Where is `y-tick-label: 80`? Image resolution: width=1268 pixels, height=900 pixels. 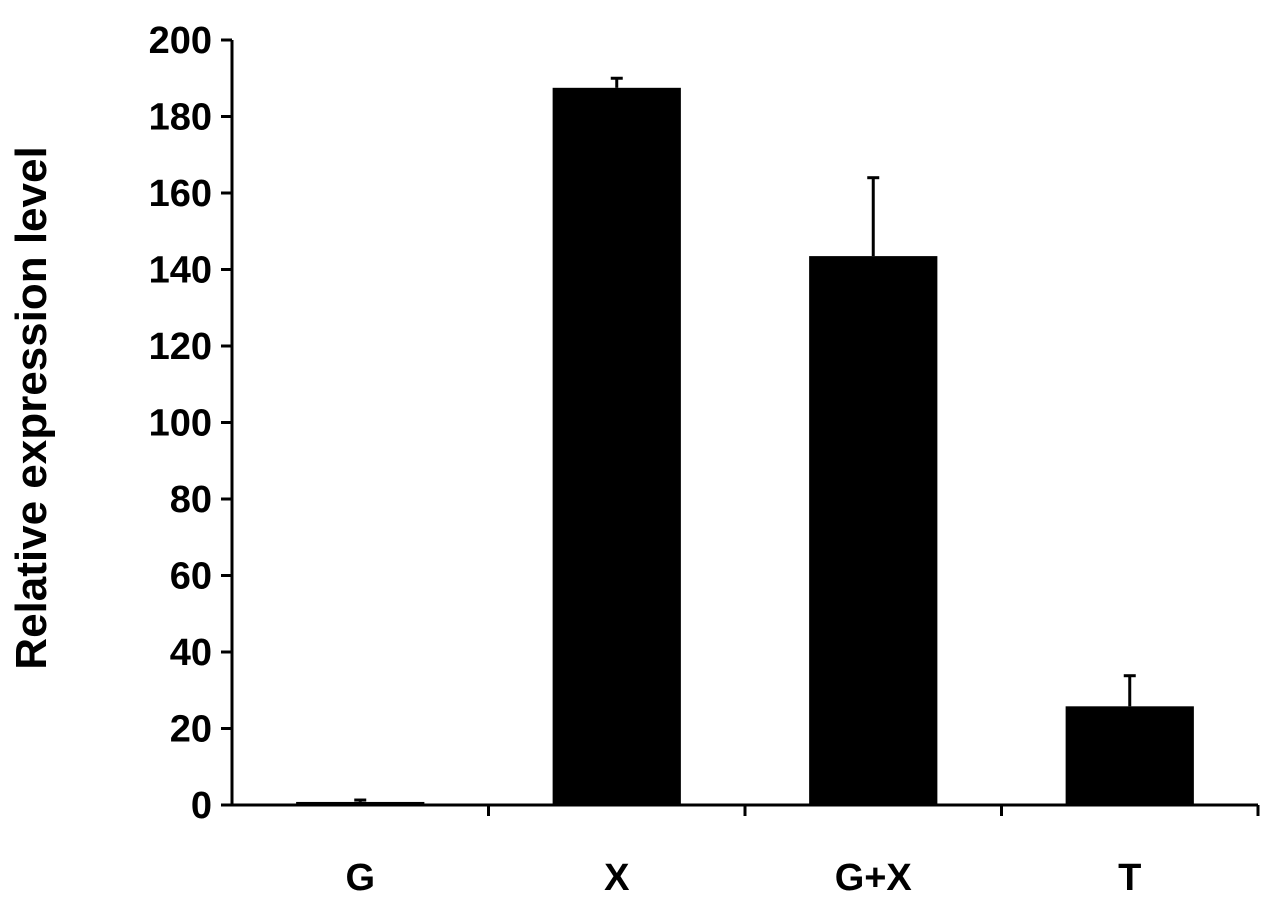
y-tick-label: 80 is located at coordinates (191, 500).